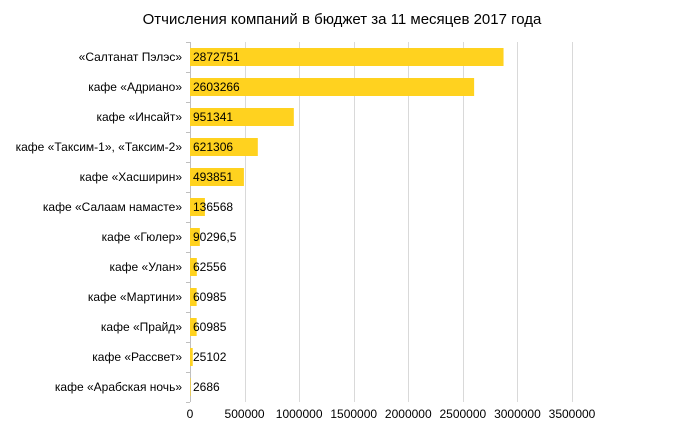 Image resolution: width=685 pixels, height=433 pixels. Describe the element at coordinates (139, 117) in the screenshot. I see `category-label: кафе «Инсайт»` at that location.